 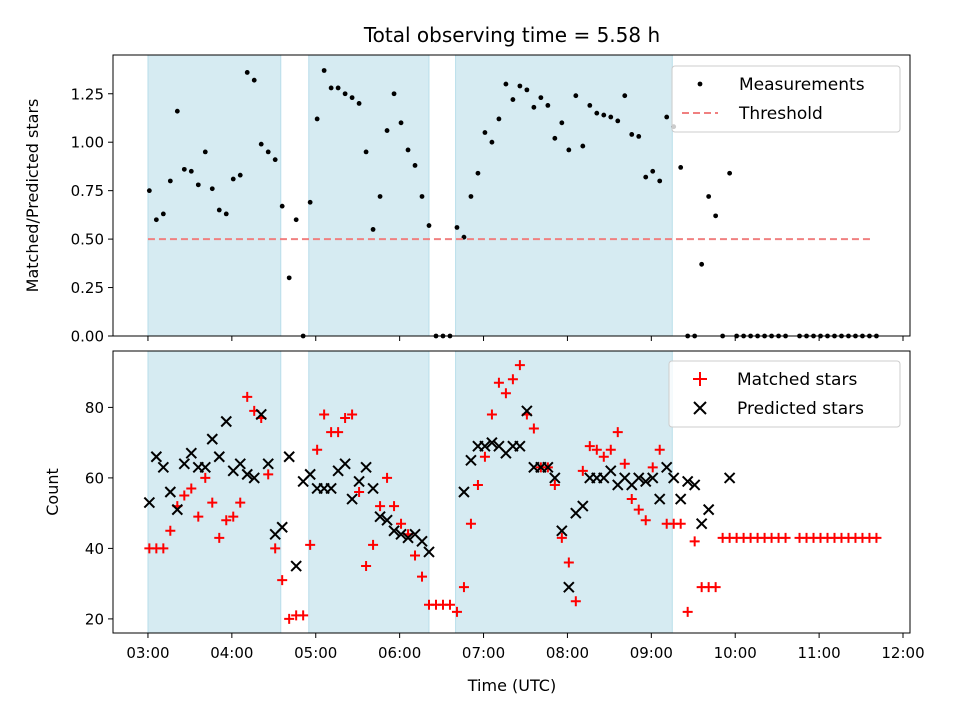 What do you see at coordinates (52, 492) in the screenshot?
I see `count-panel-y-axis-label: Count` at bounding box center [52, 492].